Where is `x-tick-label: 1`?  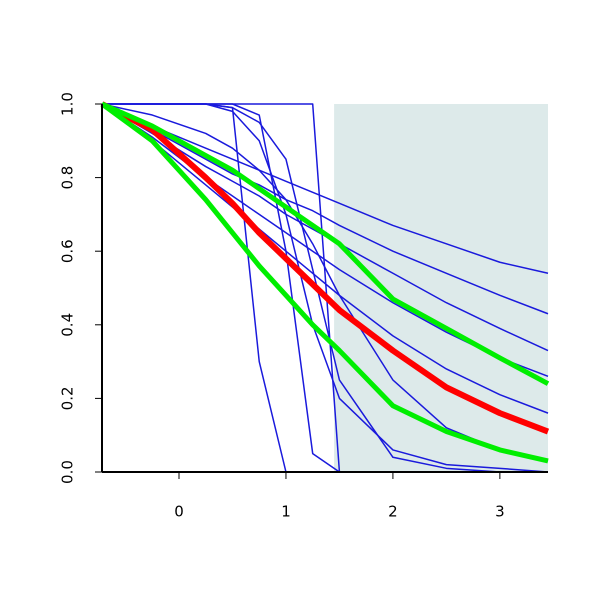
x-tick-label: 1 is located at coordinates (286, 512).